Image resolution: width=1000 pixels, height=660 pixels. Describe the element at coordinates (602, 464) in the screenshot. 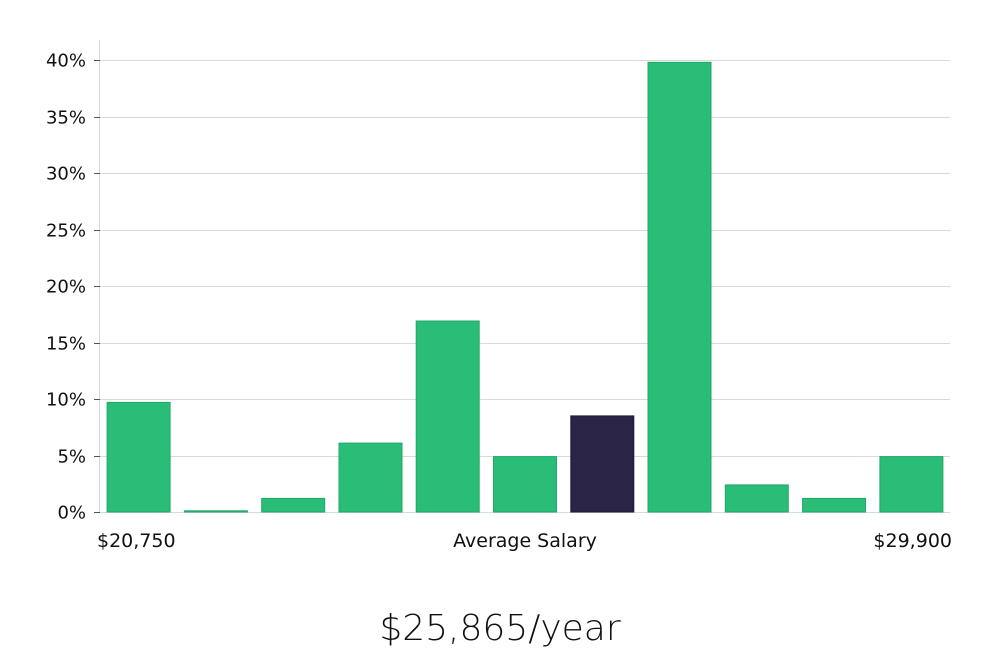

I see `bar-highlighted` at that location.